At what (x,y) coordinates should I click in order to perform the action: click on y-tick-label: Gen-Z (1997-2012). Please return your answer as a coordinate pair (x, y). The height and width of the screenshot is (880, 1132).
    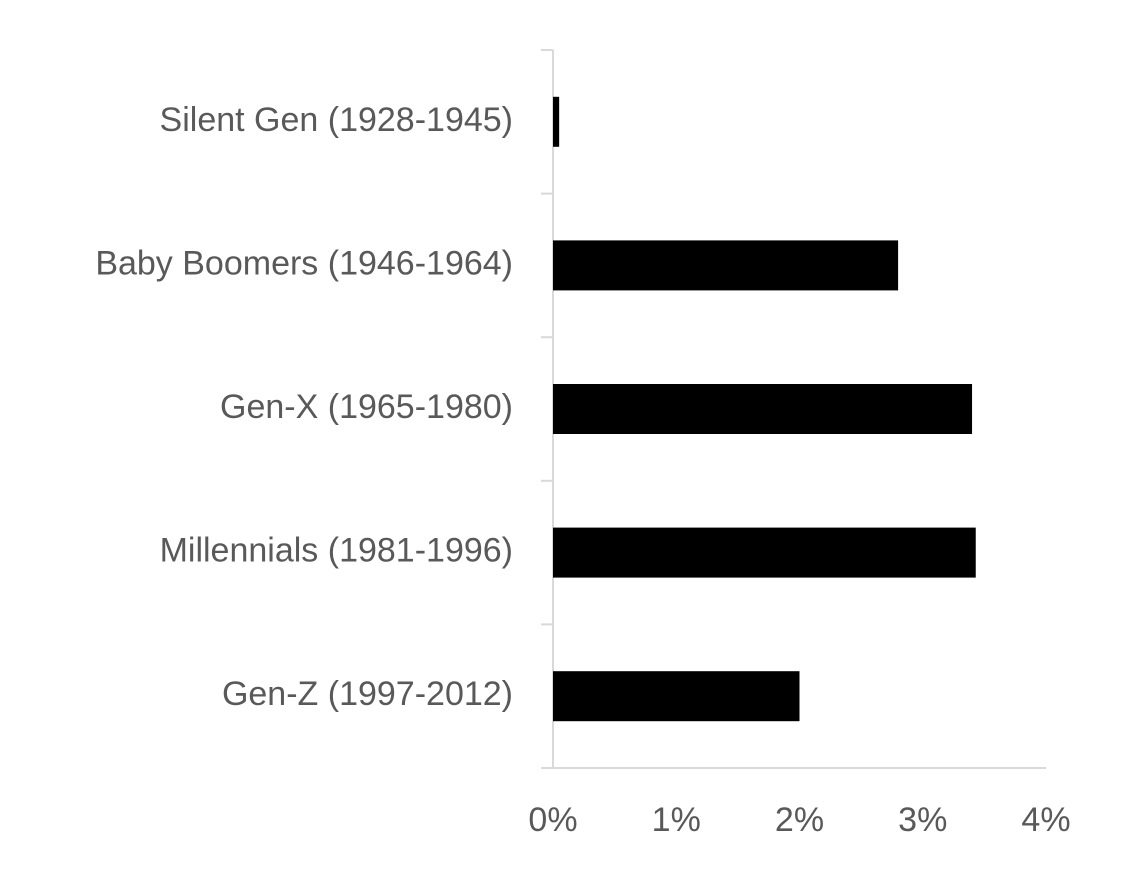
    Looking at the image, I should click on (367, 694).